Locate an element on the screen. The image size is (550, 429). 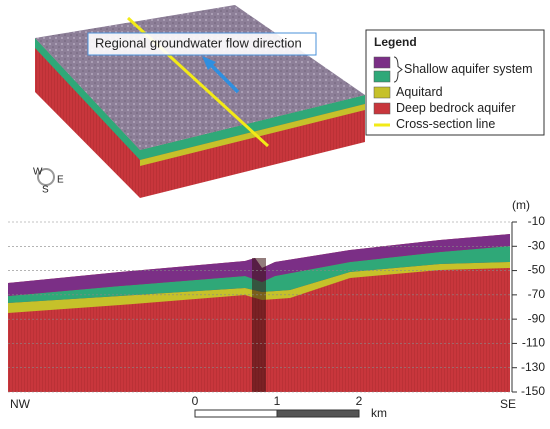
y-tick-label: -130 is located at coordinates (533, 367).